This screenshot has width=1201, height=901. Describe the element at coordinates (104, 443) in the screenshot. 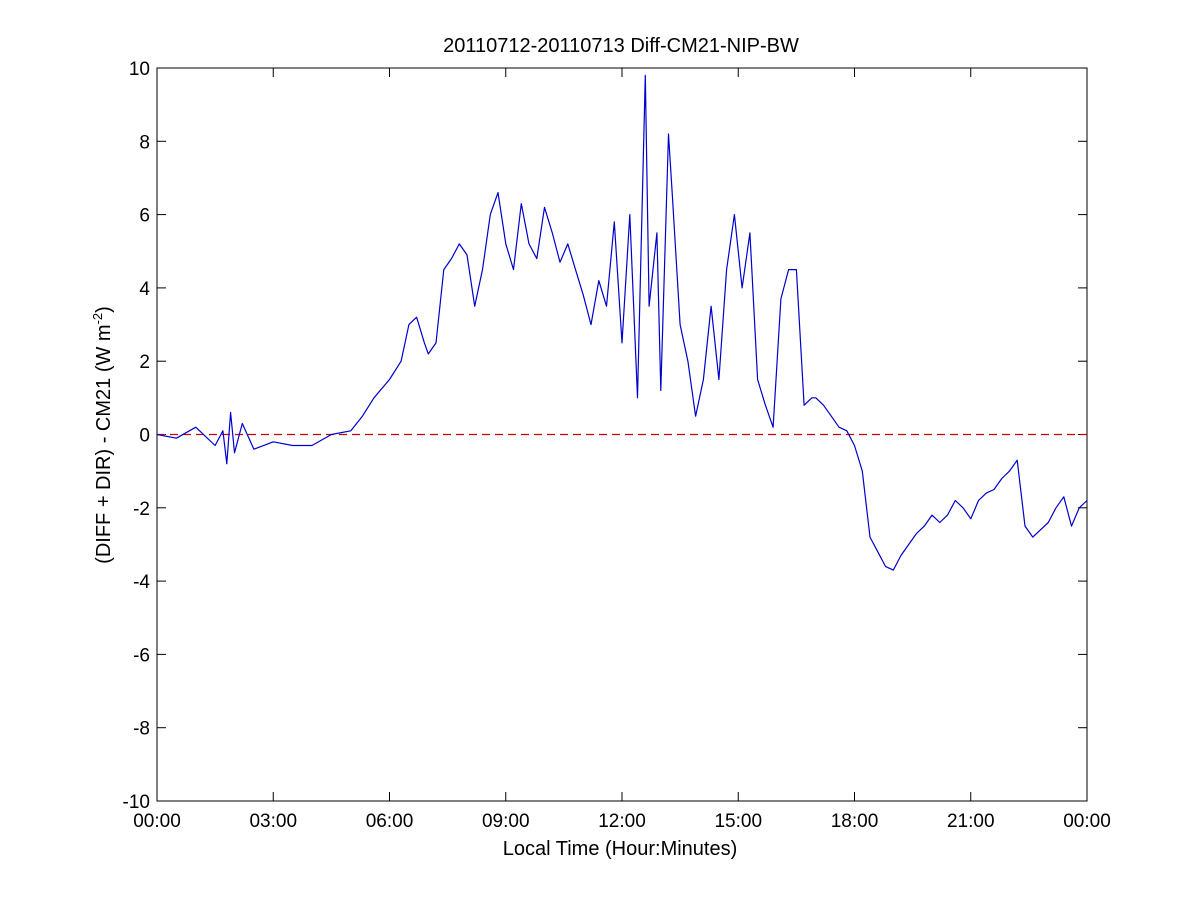

I see `y-axis-label-main: (DIFF + DIR) - CM21 (W m` at that location.